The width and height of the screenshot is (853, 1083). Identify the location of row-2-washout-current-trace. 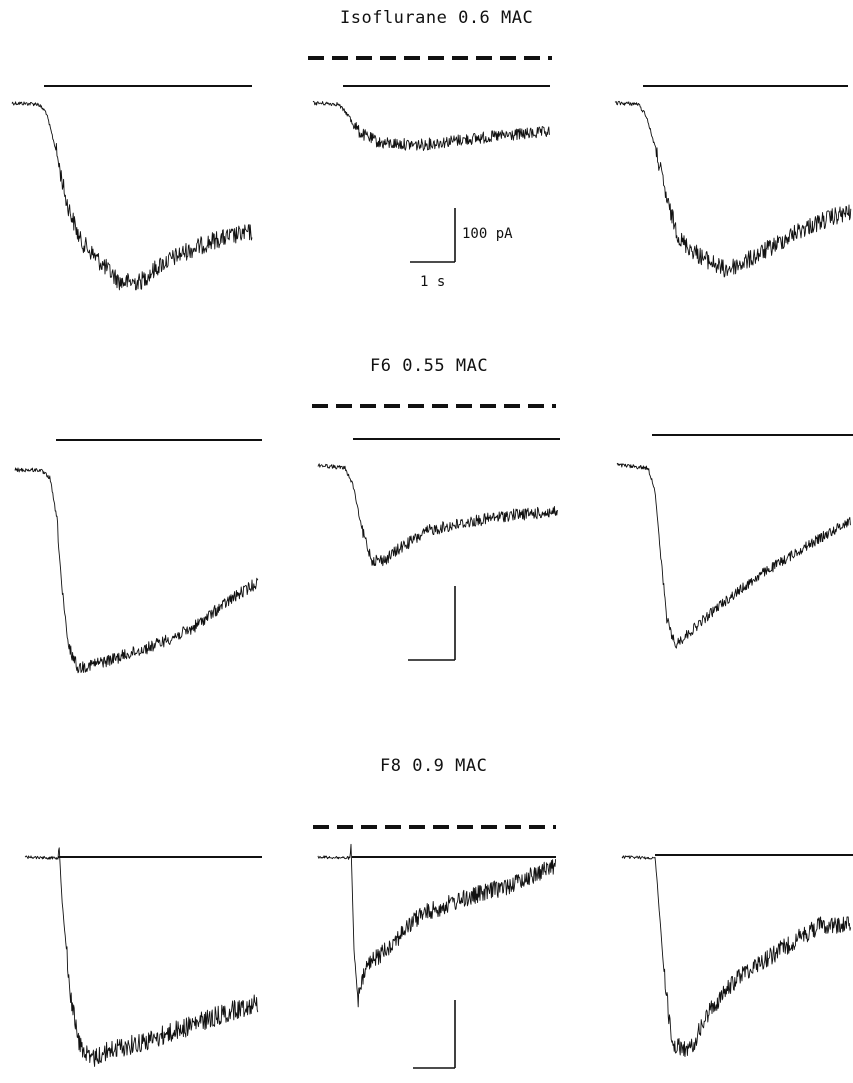
(733, 555).